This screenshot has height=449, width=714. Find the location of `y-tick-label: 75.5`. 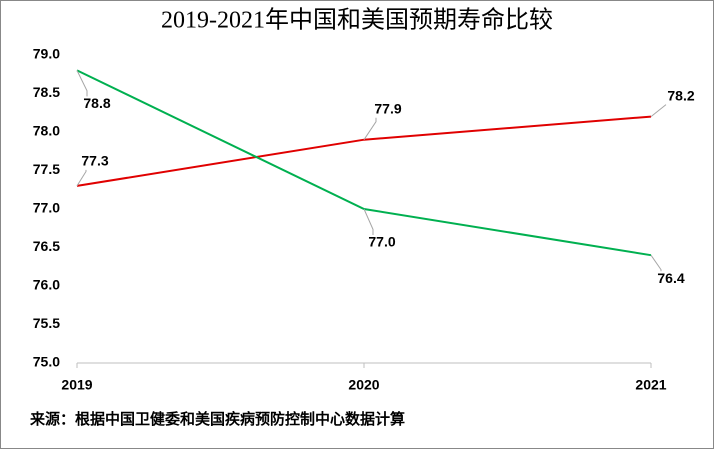

y-tick-label: 75.5 is located at coordinates (46, 323).